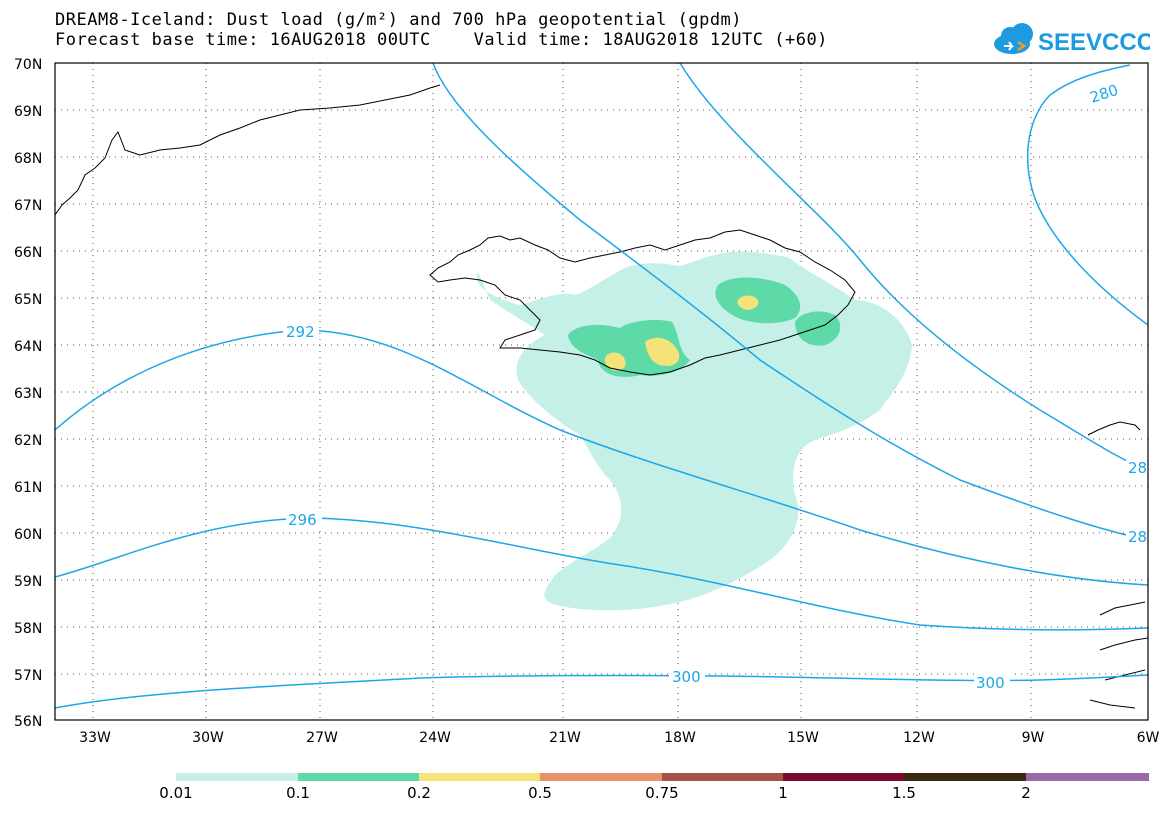 Image resolution: width=1175 pixels, height=815 pixels. What do you see at coordinates (322, 738) in the screenshot?
I see `lon-label: 27W` at bounding box center [322, 738].